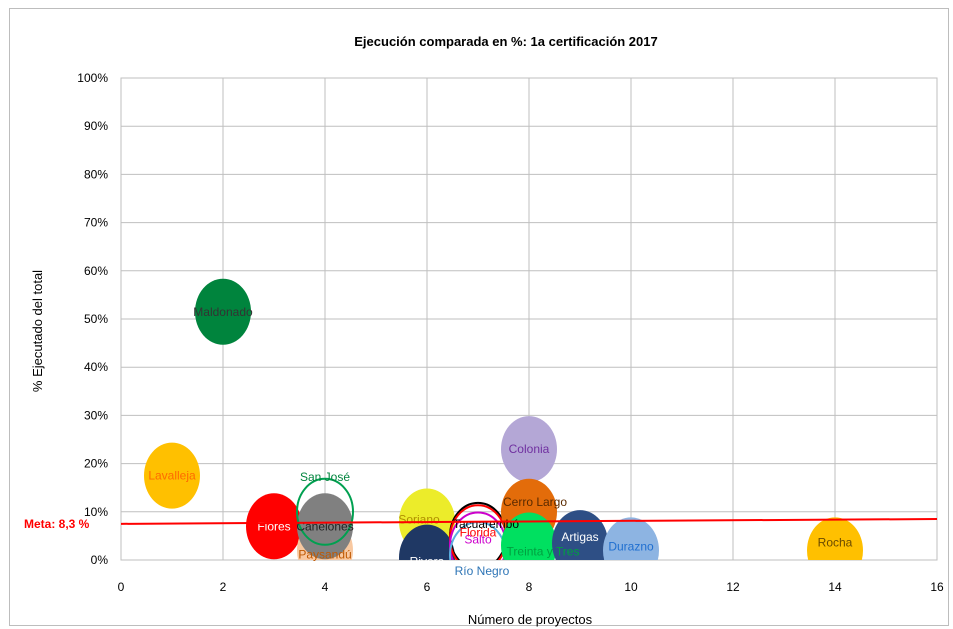  What do you see at coordinates (937, 587) in the screenshot?
I see `x-tick-label: 16` at bounding box center [937, 587].